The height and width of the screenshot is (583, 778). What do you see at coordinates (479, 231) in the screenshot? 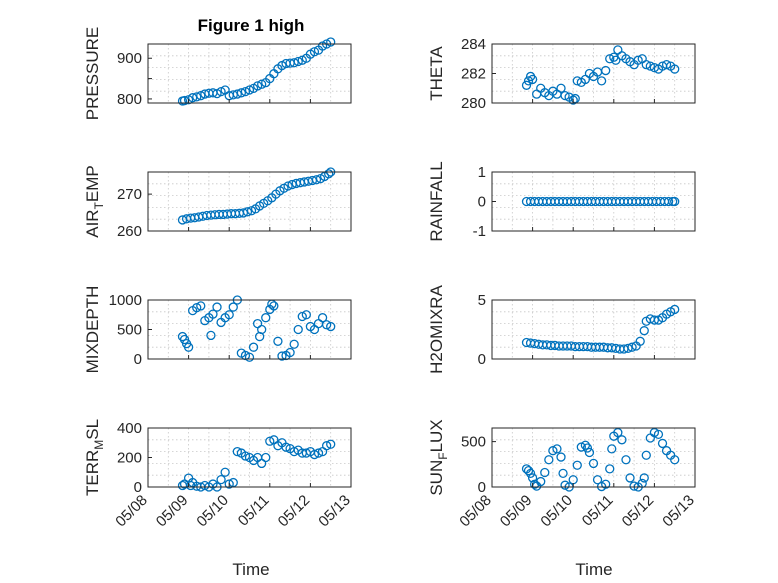
I see `y-tick-label: -1` at bounding box center [479, 231].